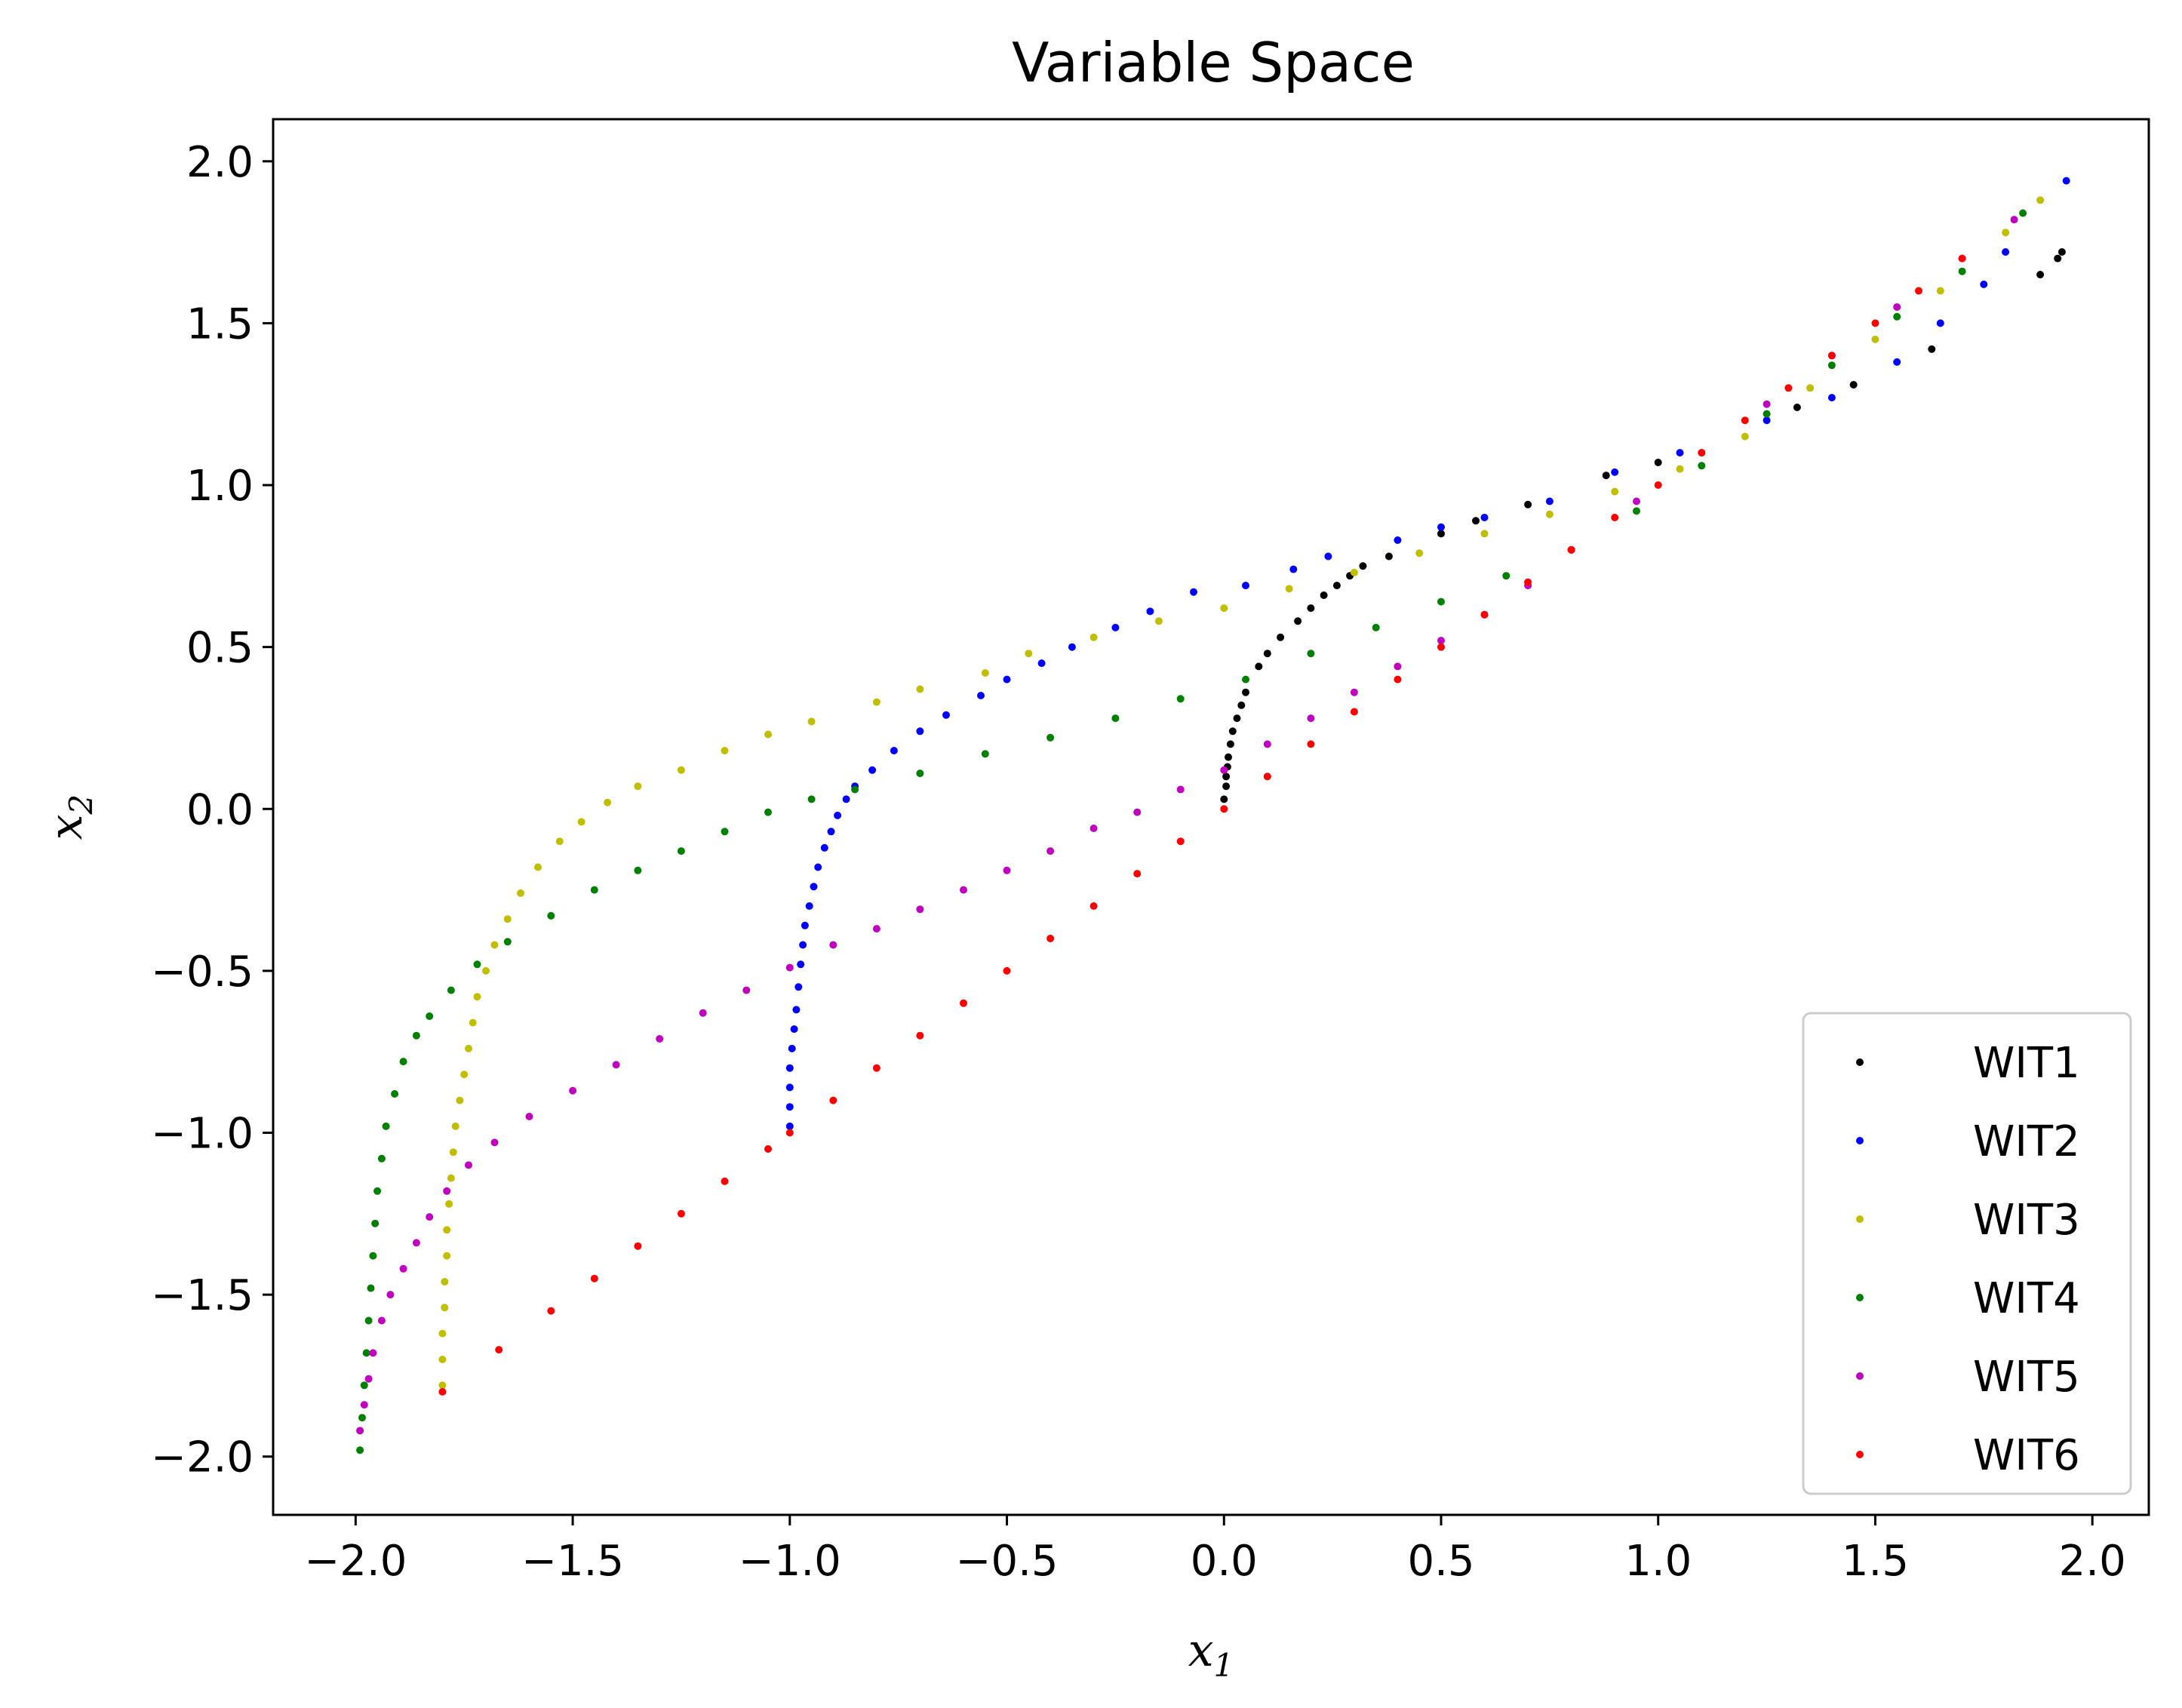 This screenshot has width=2182, height=1708. What do you see at coordinates (2026, 1455) in the screenshot?
I see `legend-label-wit6: WIT6` at bounding box center [2026, 1455].